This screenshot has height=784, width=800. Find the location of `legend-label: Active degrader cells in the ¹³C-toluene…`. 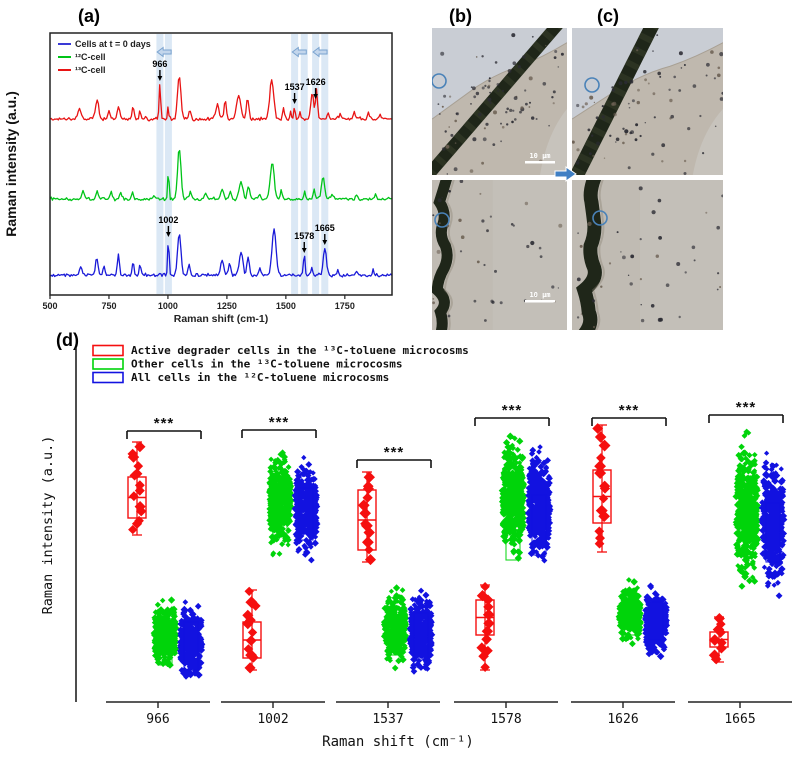

legend-label: Active degrader cells in the ¹³C-toluene… is located at coordinates (300, 350).